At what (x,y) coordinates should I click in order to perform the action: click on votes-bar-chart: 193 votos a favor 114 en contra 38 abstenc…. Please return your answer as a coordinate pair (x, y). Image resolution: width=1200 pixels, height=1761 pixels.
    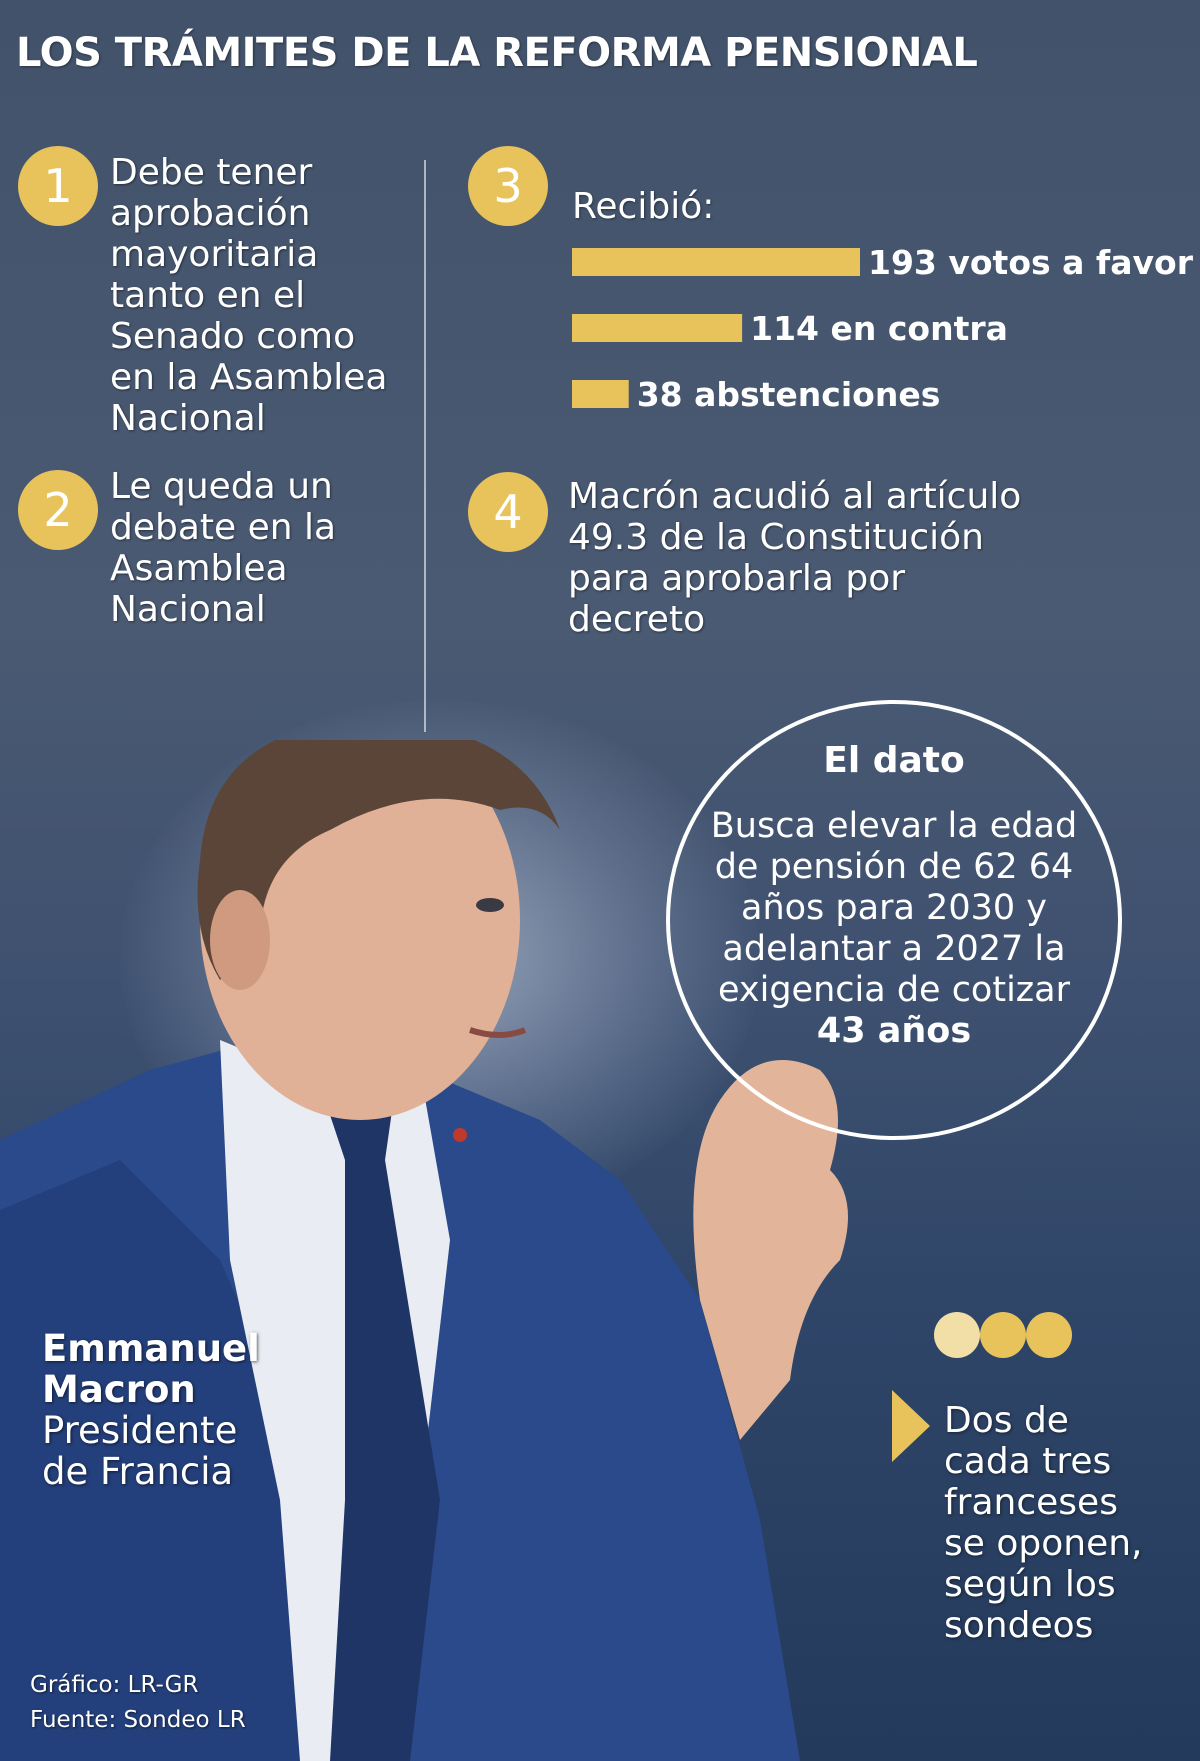
    Looking at the image, I should click on (883, 328).